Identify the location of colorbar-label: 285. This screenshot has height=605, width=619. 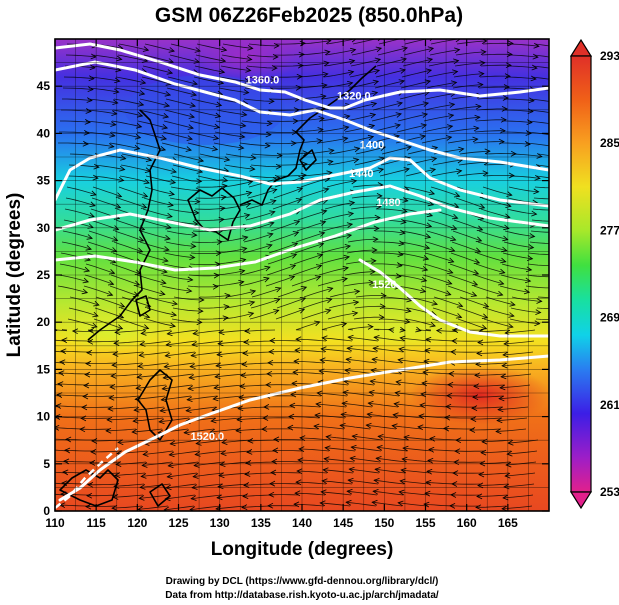
(609, 143).